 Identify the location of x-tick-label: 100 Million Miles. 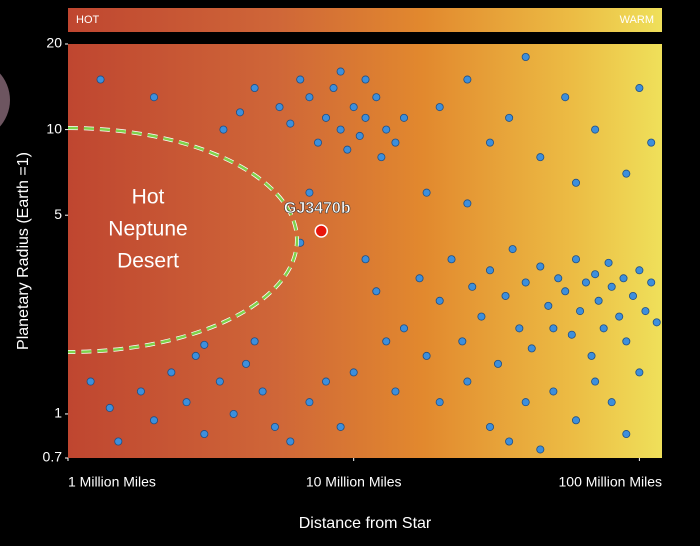
(610, 482).